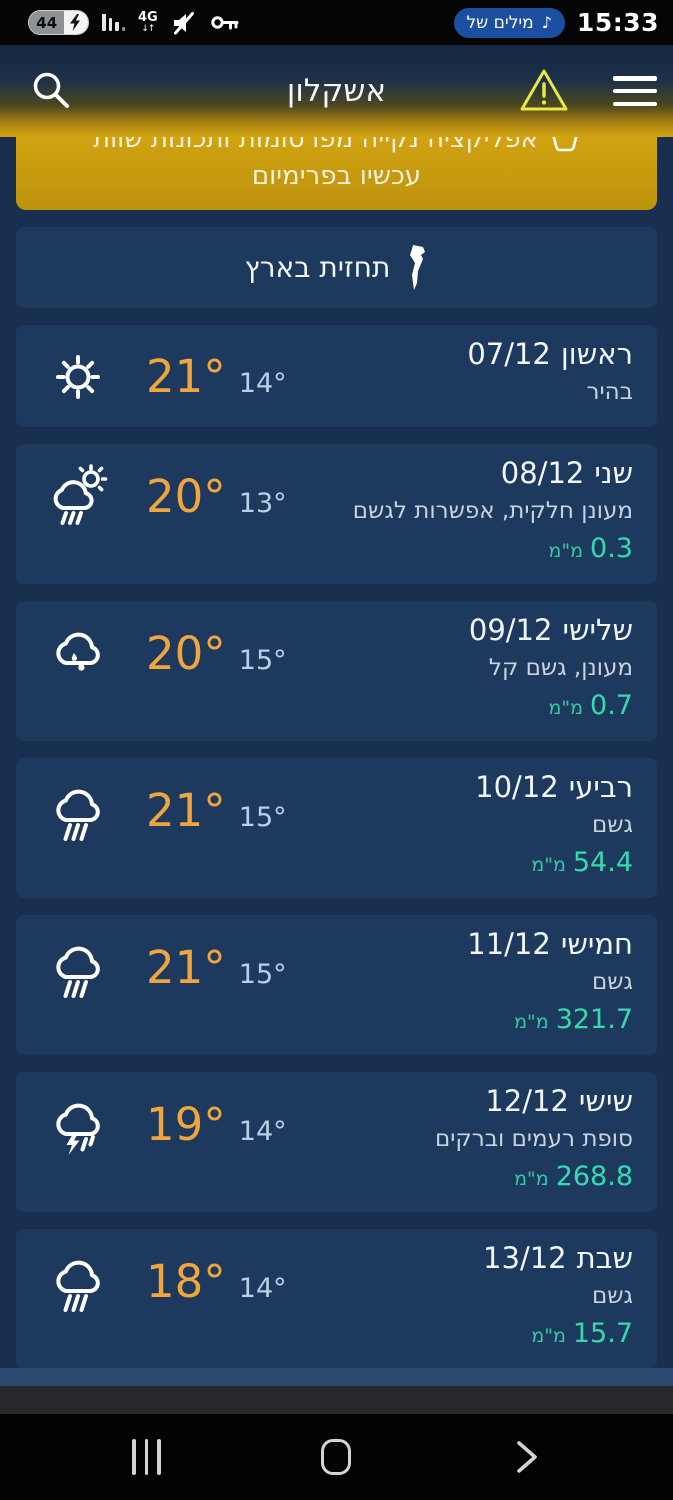  Describe the element at coordinates (611, 705) in the screenshot. I see `precip-value: 0.7` at that location.